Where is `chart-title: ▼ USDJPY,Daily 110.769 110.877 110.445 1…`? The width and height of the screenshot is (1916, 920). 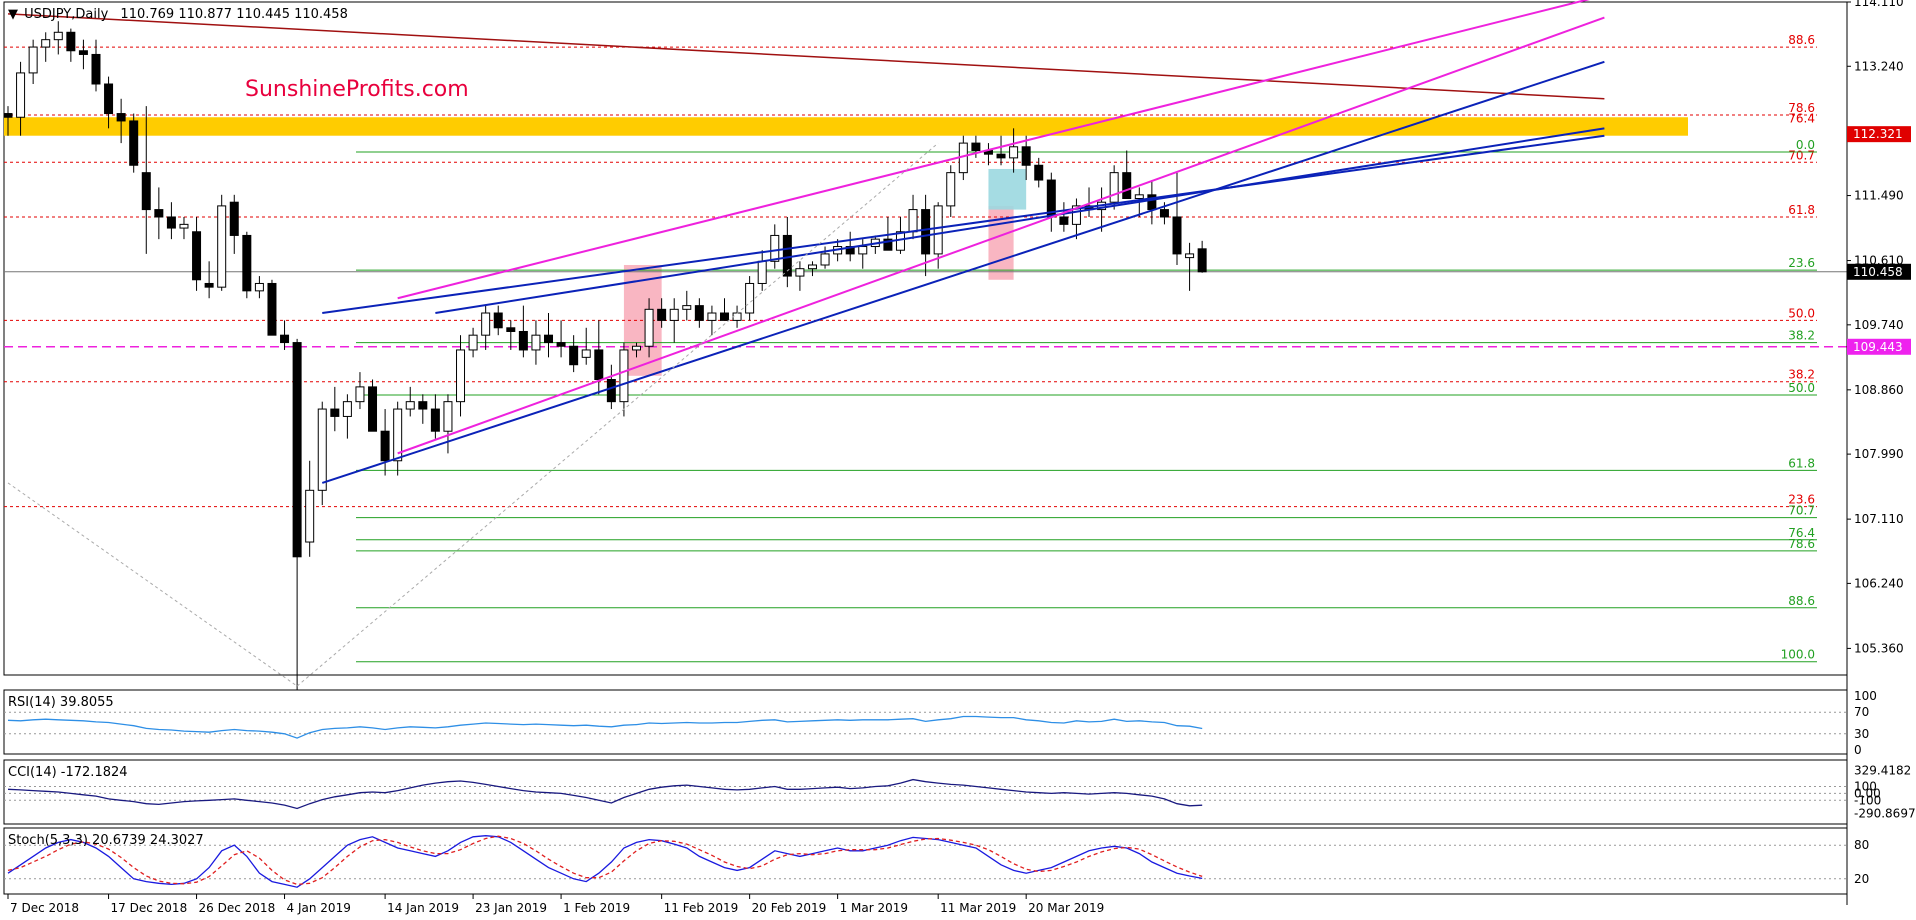 chart-title: ▼ USDJPY,Daily 110.769 110.877 110.445 1… is located at coordinates (178, 14).